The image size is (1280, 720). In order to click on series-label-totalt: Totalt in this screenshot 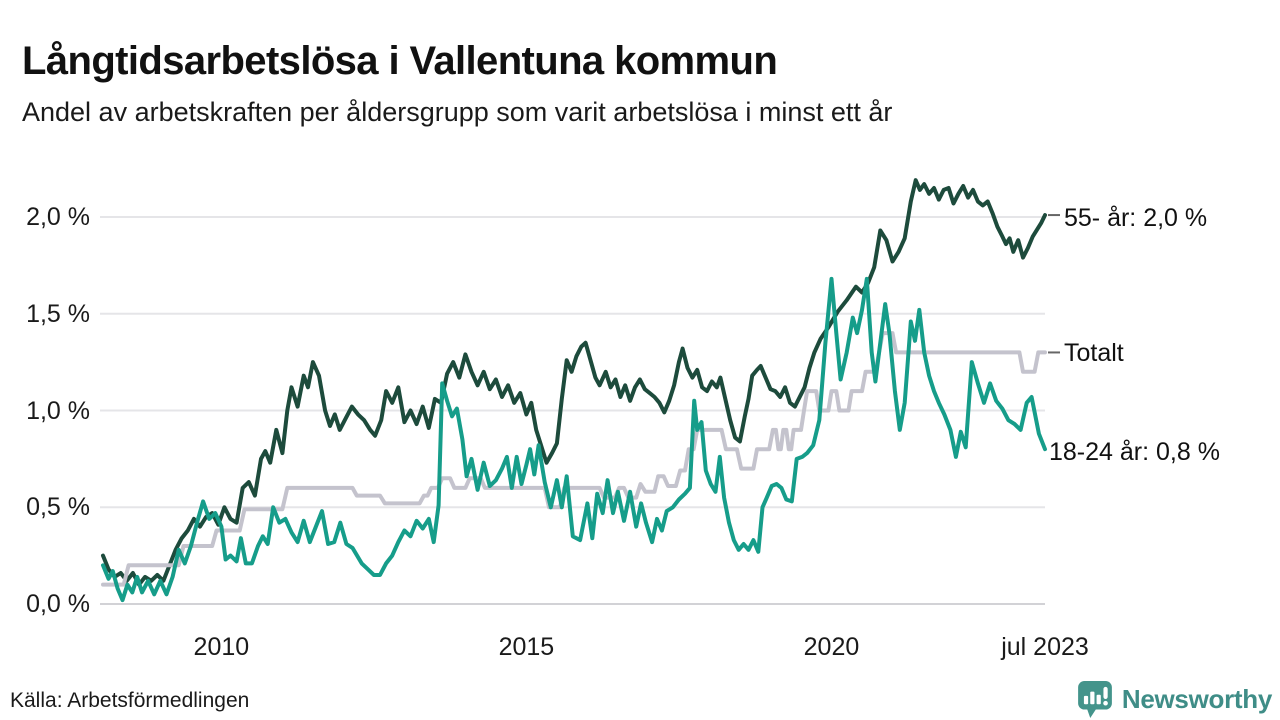, I will do `click(1094, 353)`.